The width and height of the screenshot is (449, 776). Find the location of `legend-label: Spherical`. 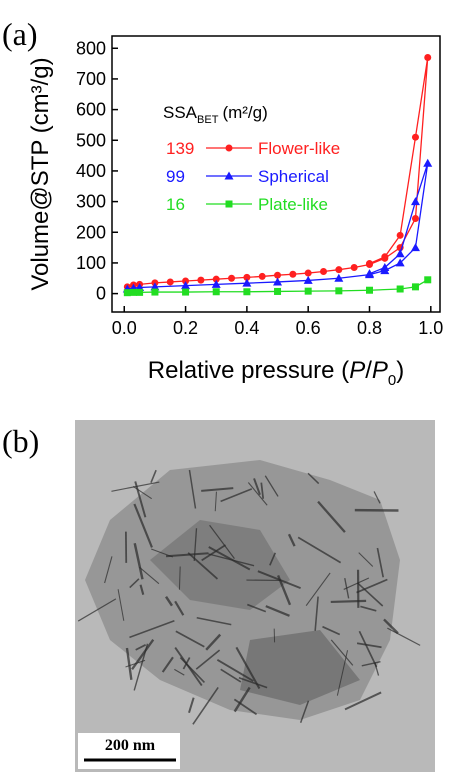

legend-label: Spherical is located at coordinates (293, 176).